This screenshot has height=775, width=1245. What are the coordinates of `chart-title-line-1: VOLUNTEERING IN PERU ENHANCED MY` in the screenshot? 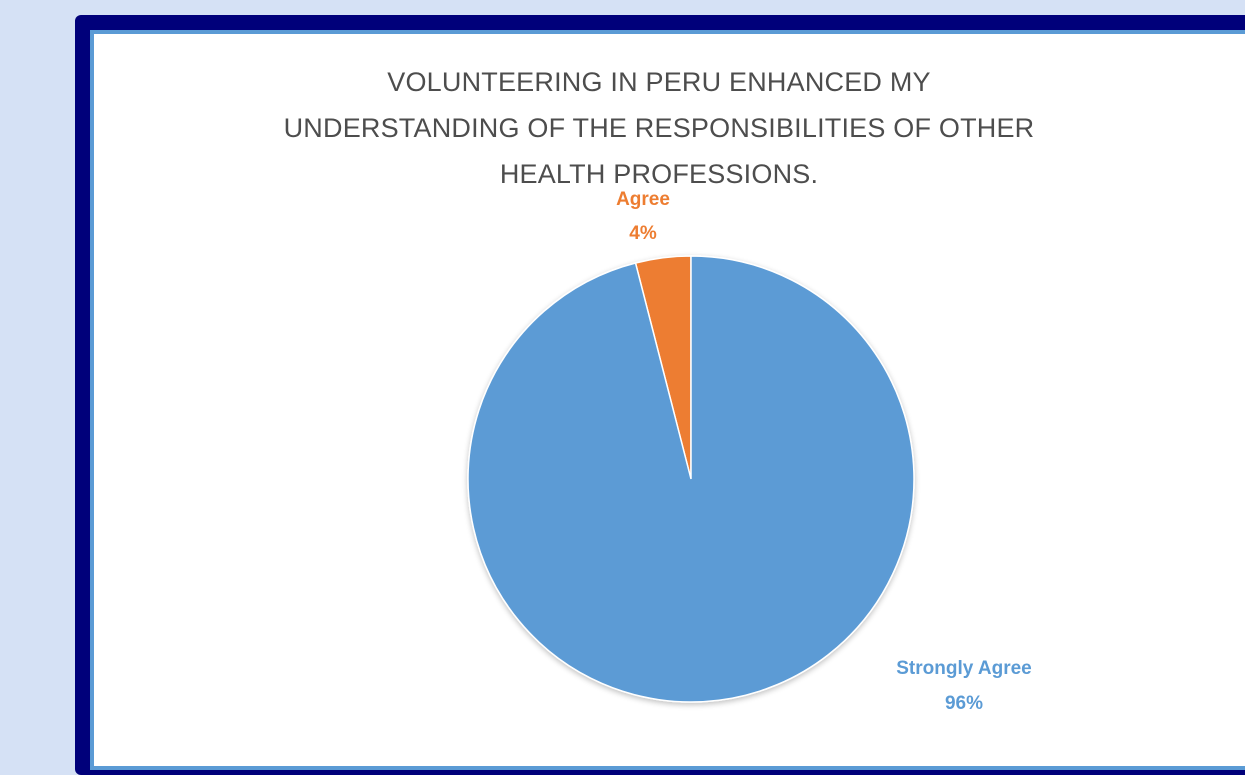 It's located at (659, 82).